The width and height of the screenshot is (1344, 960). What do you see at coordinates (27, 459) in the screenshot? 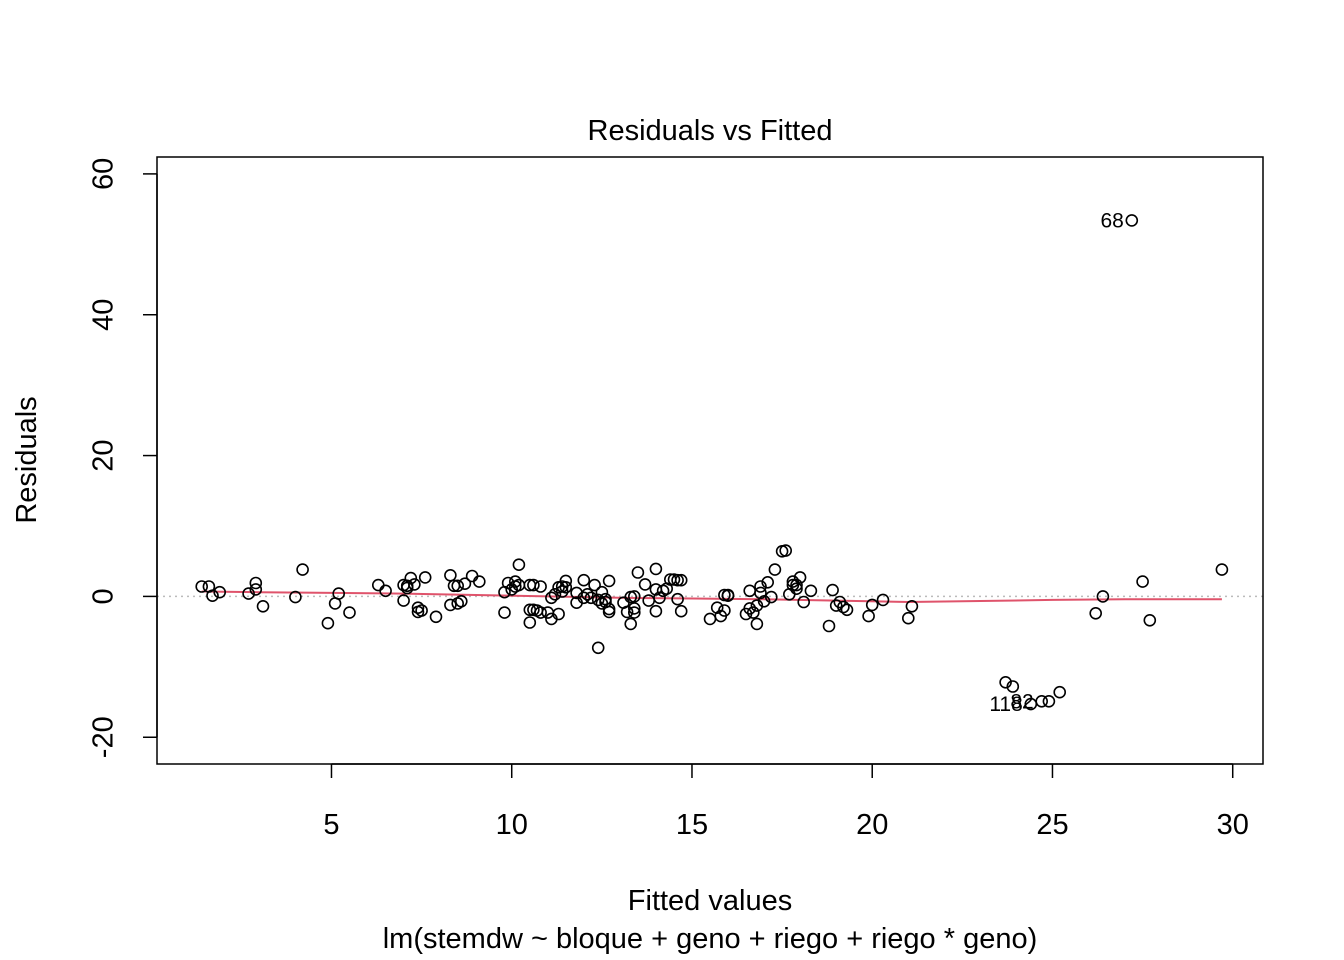
I see `y-axis-label: Residuals` at bounding box center [27, 459].